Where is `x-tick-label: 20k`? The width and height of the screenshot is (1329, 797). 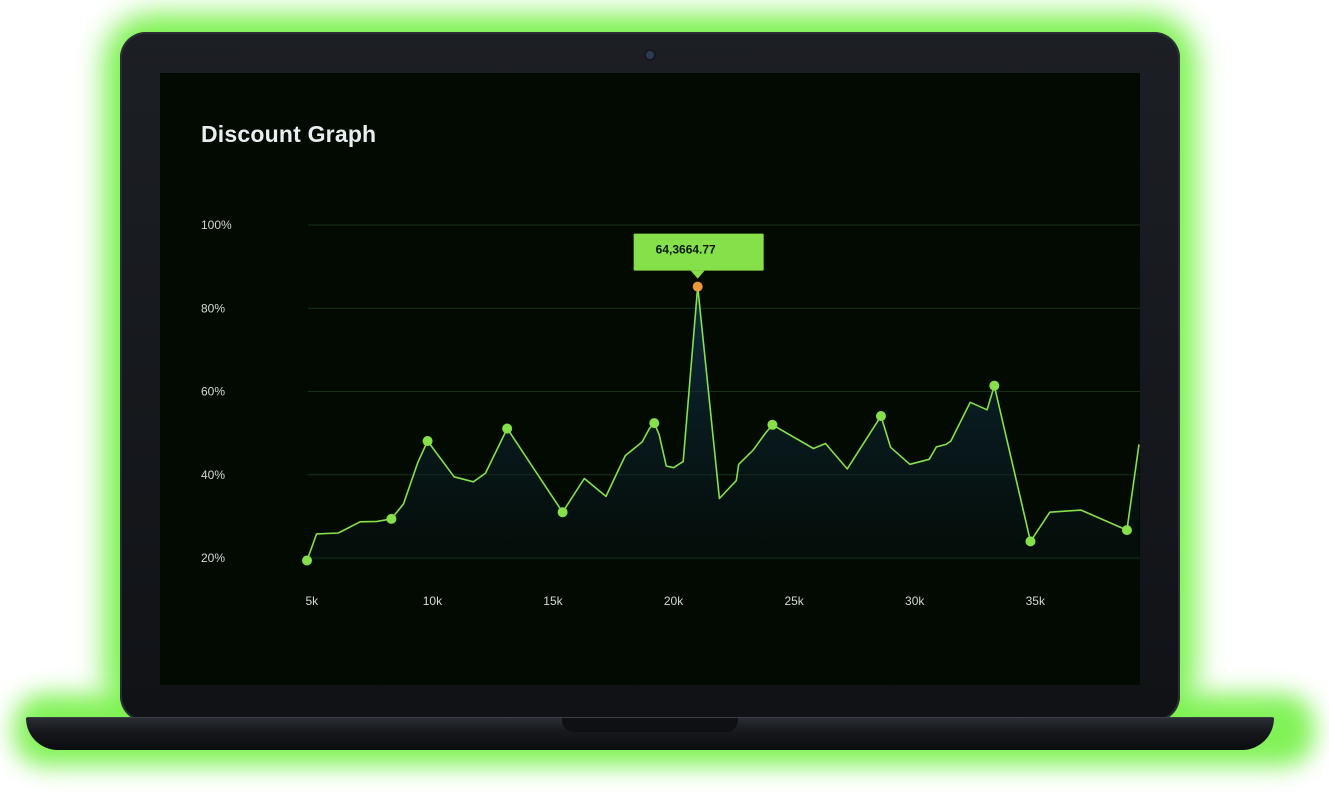
x-tick-label: 20k is located at coordinates (674, 601).